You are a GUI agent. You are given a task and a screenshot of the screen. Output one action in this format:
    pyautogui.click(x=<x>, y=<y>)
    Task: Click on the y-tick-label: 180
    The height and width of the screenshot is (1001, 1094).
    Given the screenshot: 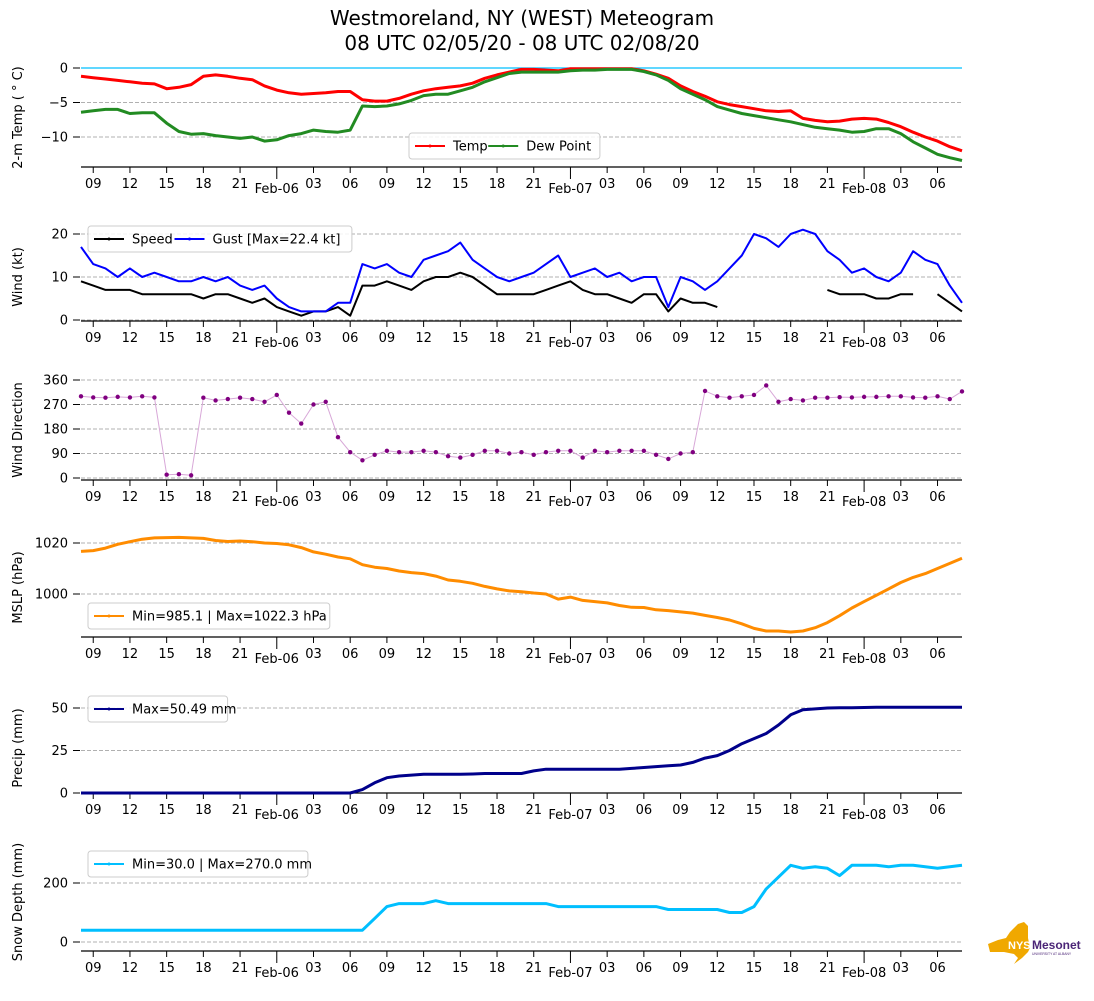 What is the action you would take?
    pyautogui.click(x=55, y=430)
    